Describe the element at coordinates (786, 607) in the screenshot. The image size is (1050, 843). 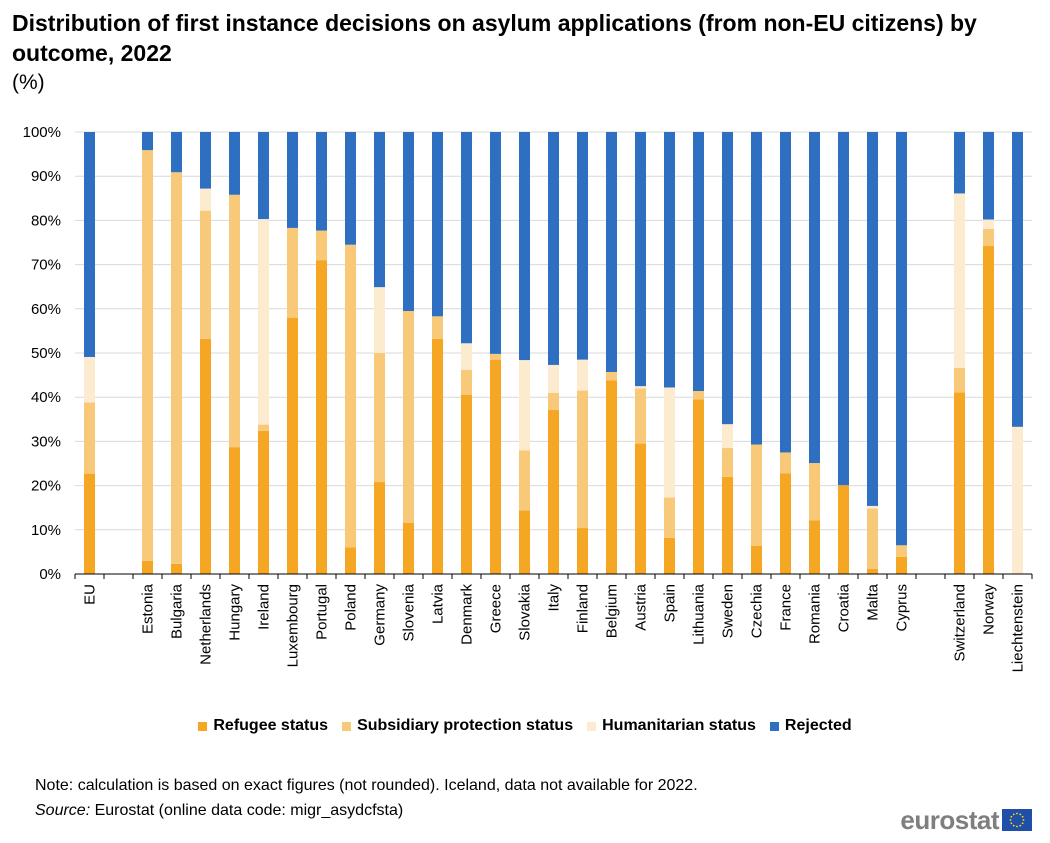
I see `x-tick-label: France` at that location.